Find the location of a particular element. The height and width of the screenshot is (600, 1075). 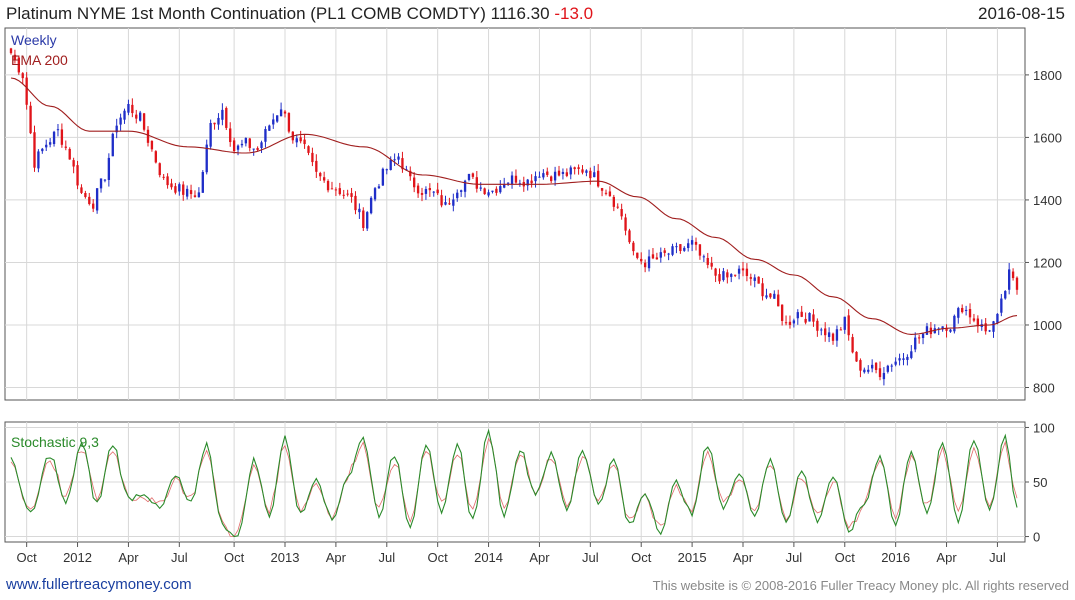

price-change: -13.0 is located at coordinates (574, 13).